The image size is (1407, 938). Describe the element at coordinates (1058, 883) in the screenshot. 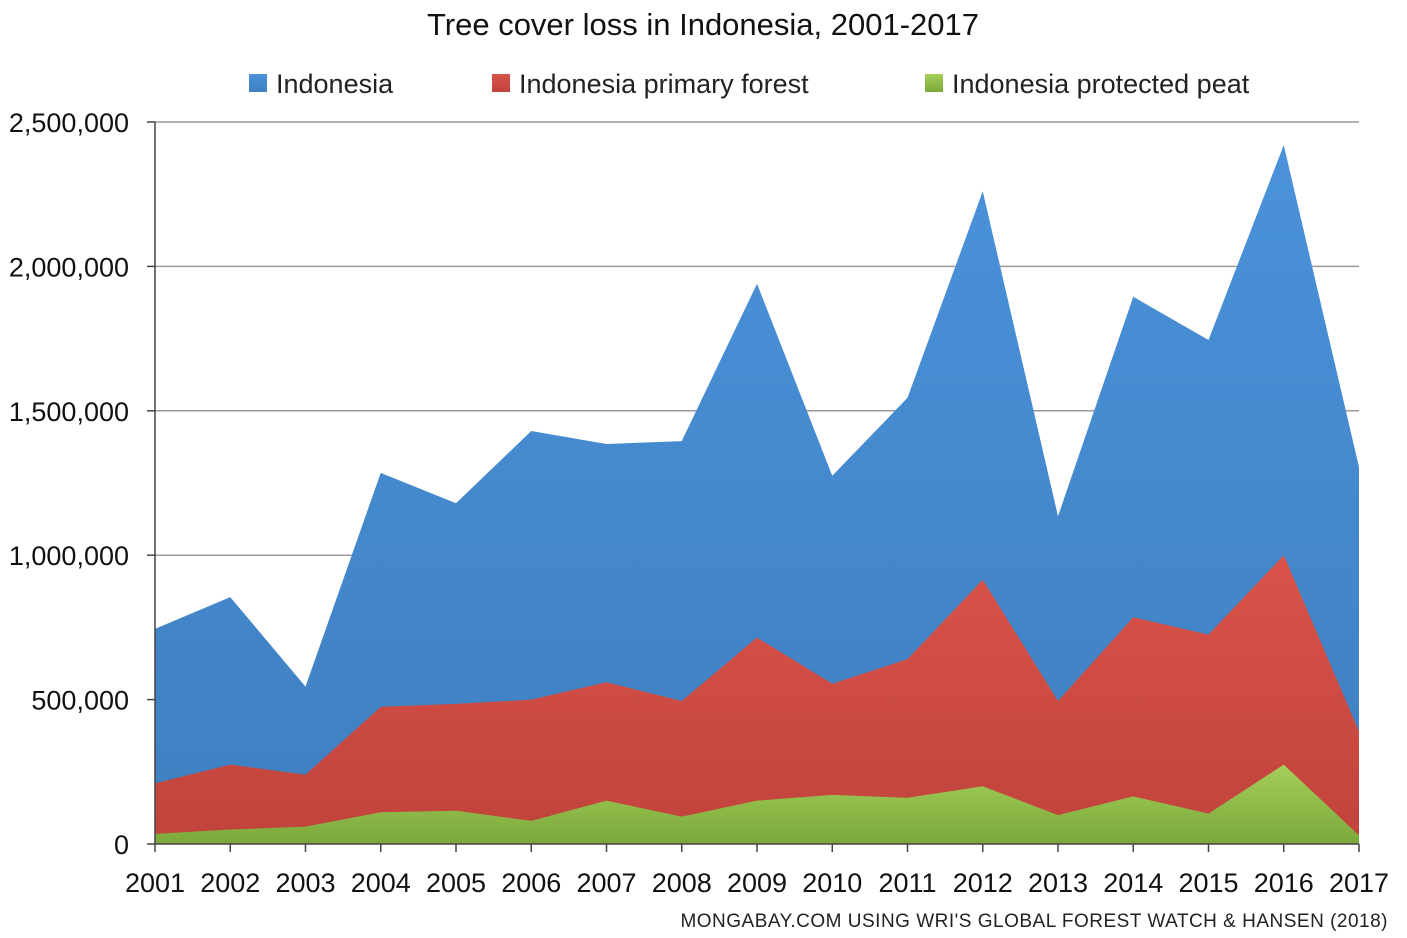

I see `x-tick-label: 2013` at that location.